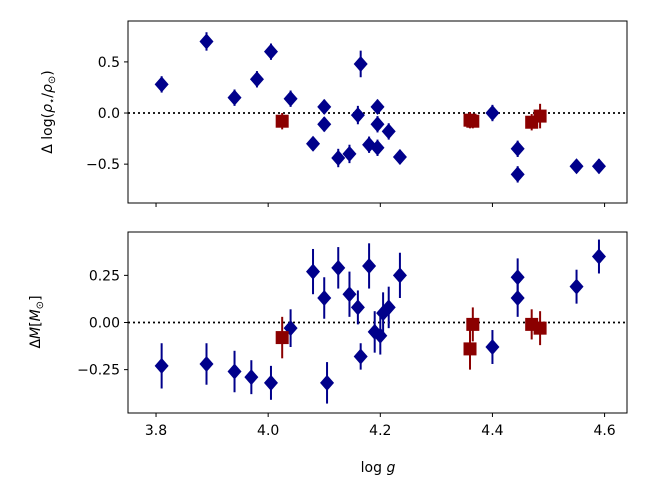 This screenshot has width=648, height=504. I want to click on xtick-label: 3.8, so click(156, 431).